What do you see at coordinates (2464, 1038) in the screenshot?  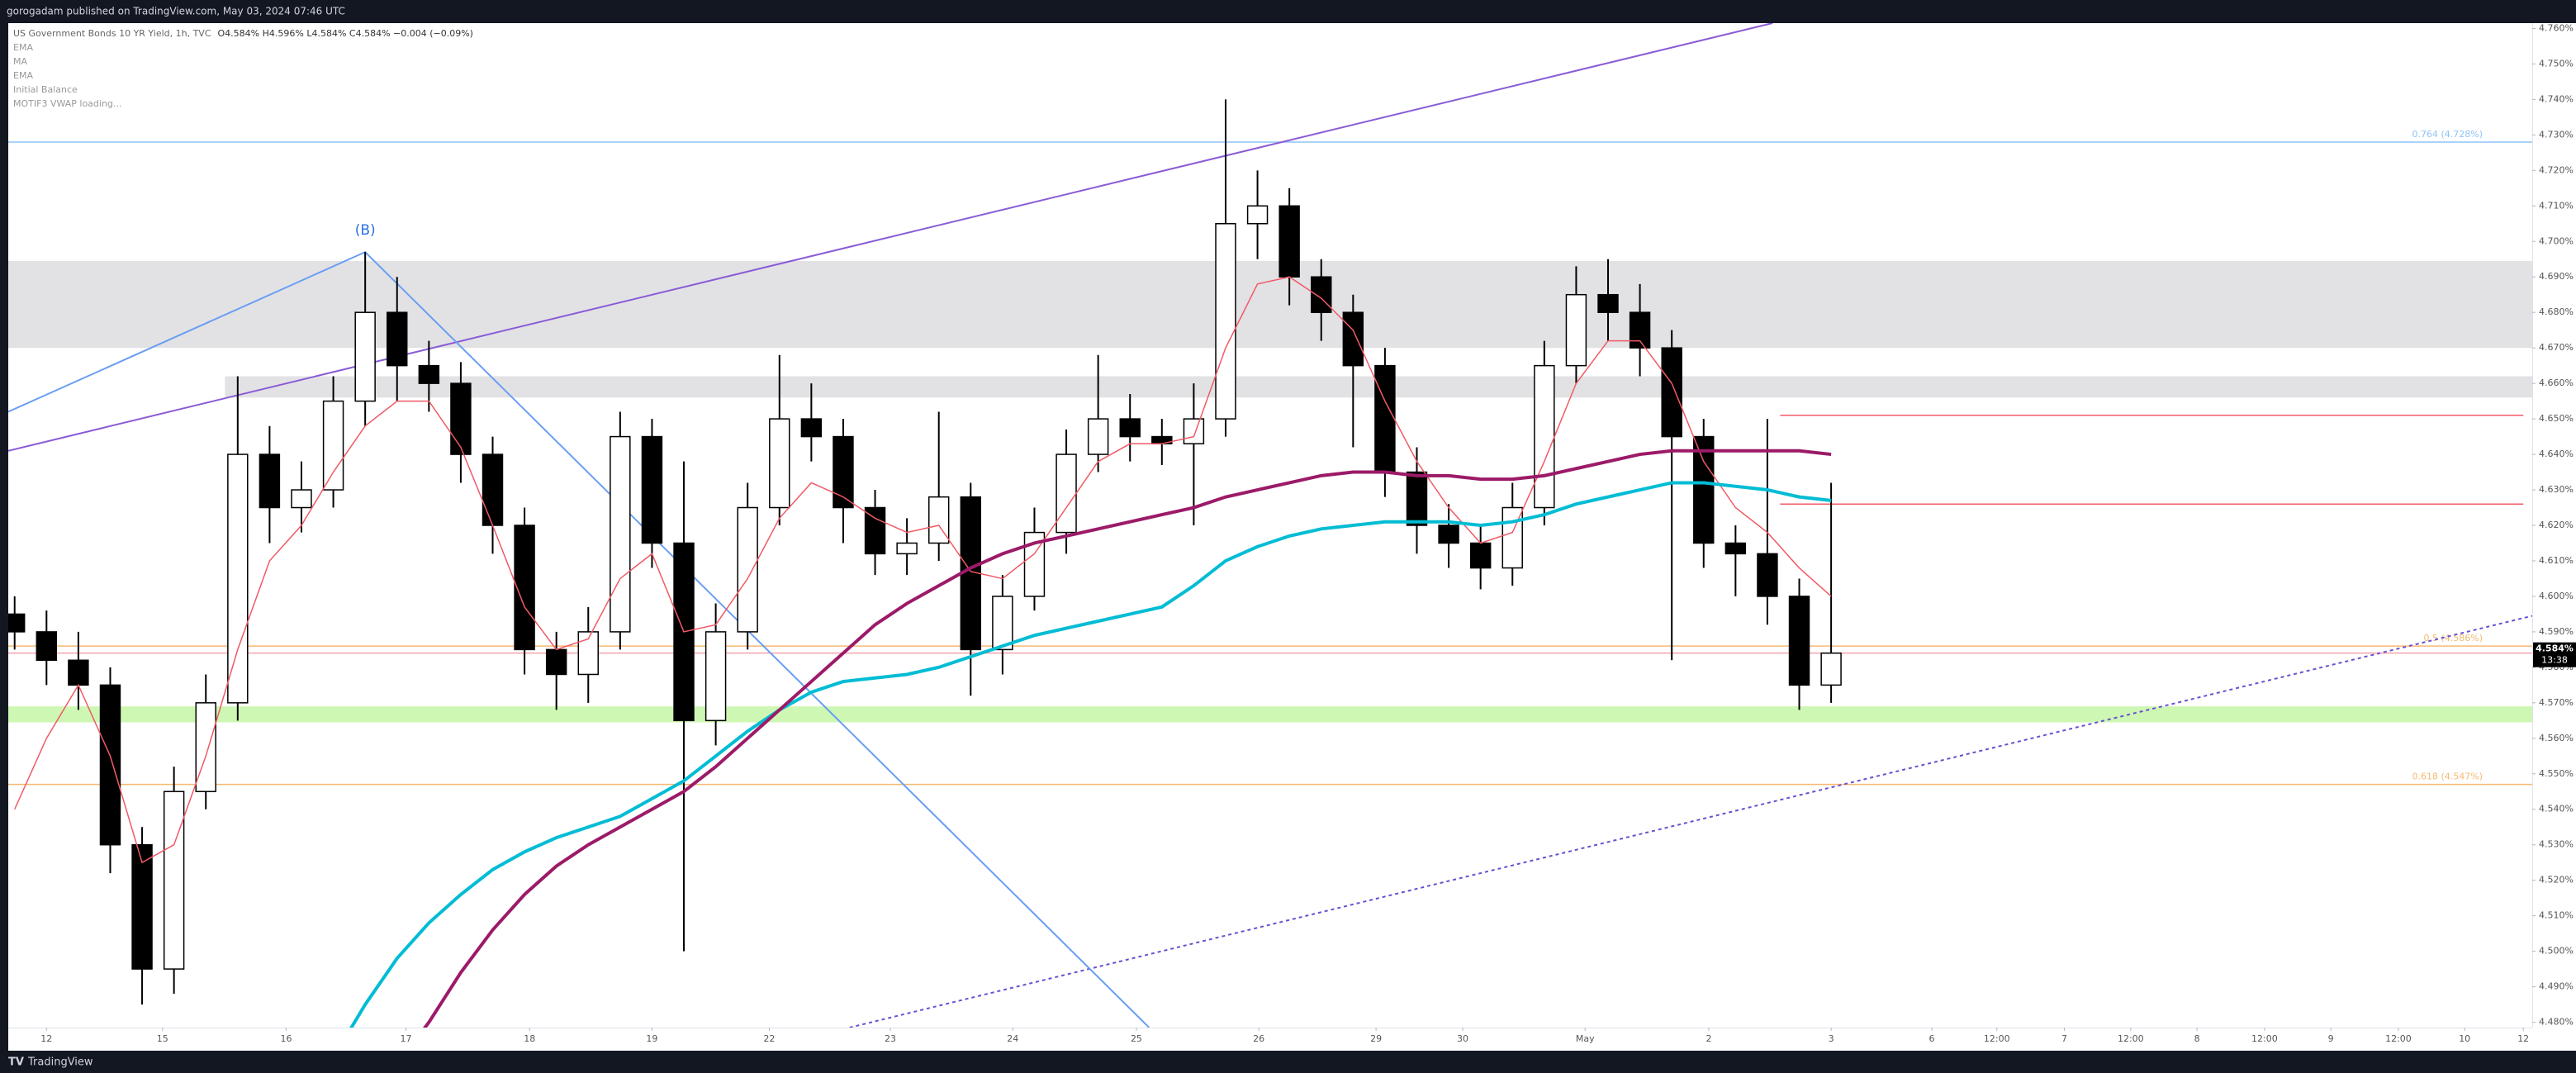 I see `x-tick-label: 10` at bounding box center [2464, 1038].